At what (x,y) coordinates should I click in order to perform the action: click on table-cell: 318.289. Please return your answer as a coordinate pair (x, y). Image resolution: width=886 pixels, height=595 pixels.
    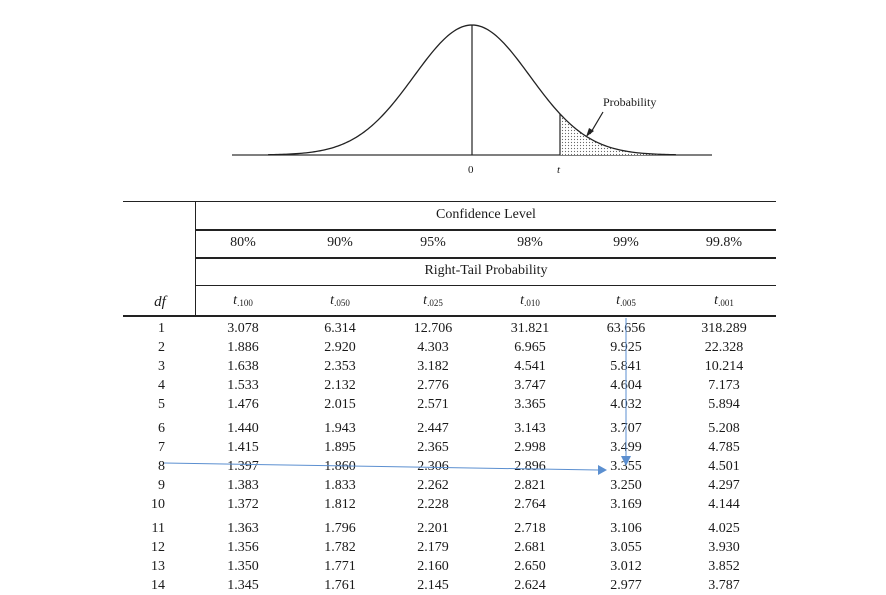
    Looking at the image, I should click on (724, 328).